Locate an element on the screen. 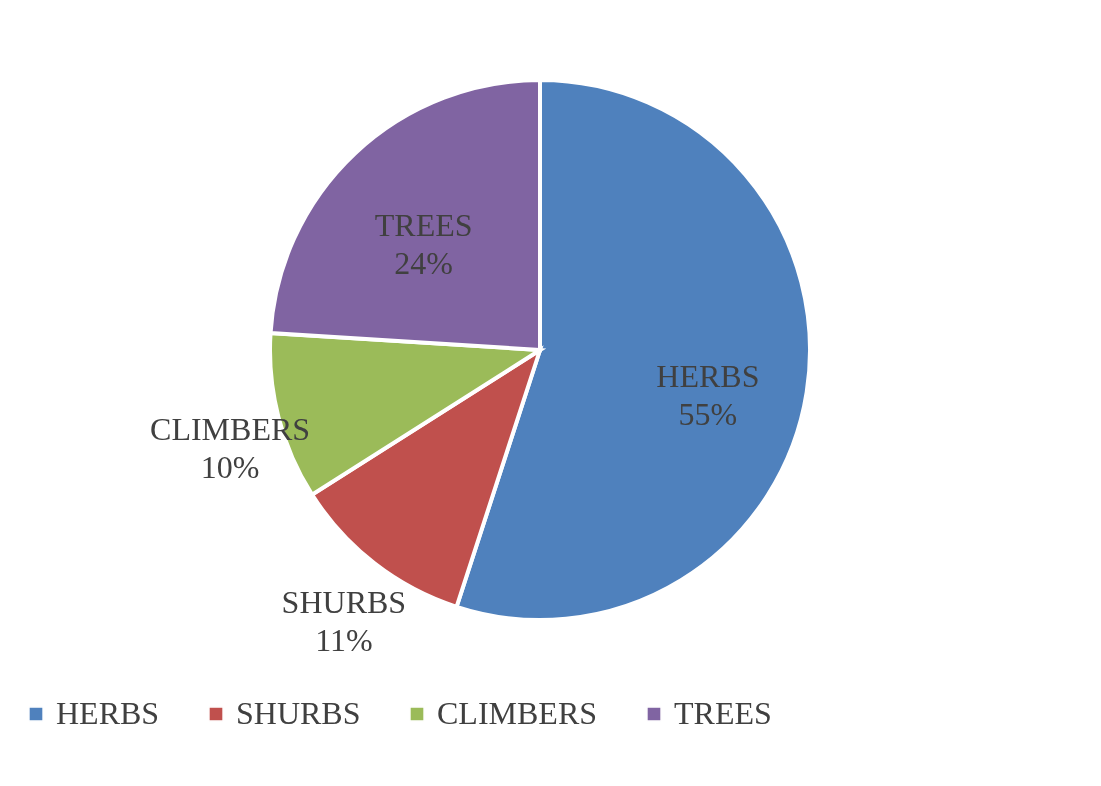 Image resolution: width=1101 pixels, height=786 pixels. legend-label: TREES is located at coordinates (723, 713).